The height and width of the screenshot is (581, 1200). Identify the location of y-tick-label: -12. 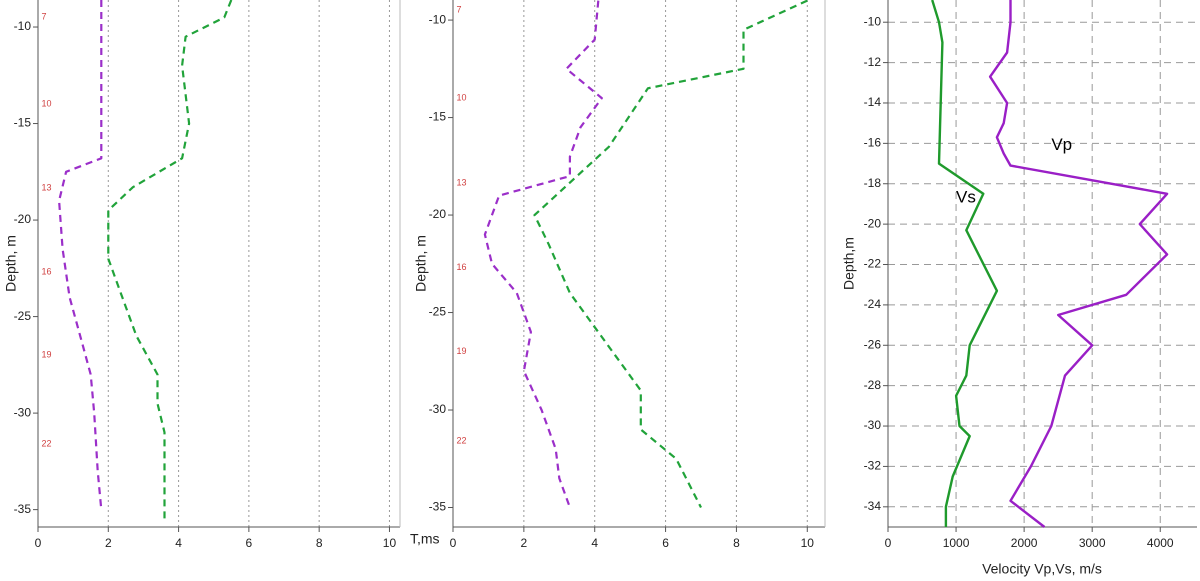
(873, 62).